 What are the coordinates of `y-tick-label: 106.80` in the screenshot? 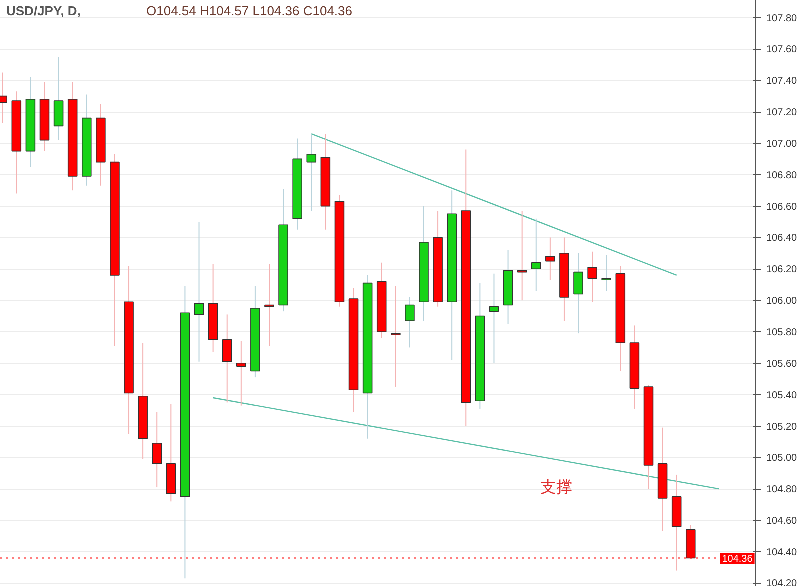 It's located at (782, 176).